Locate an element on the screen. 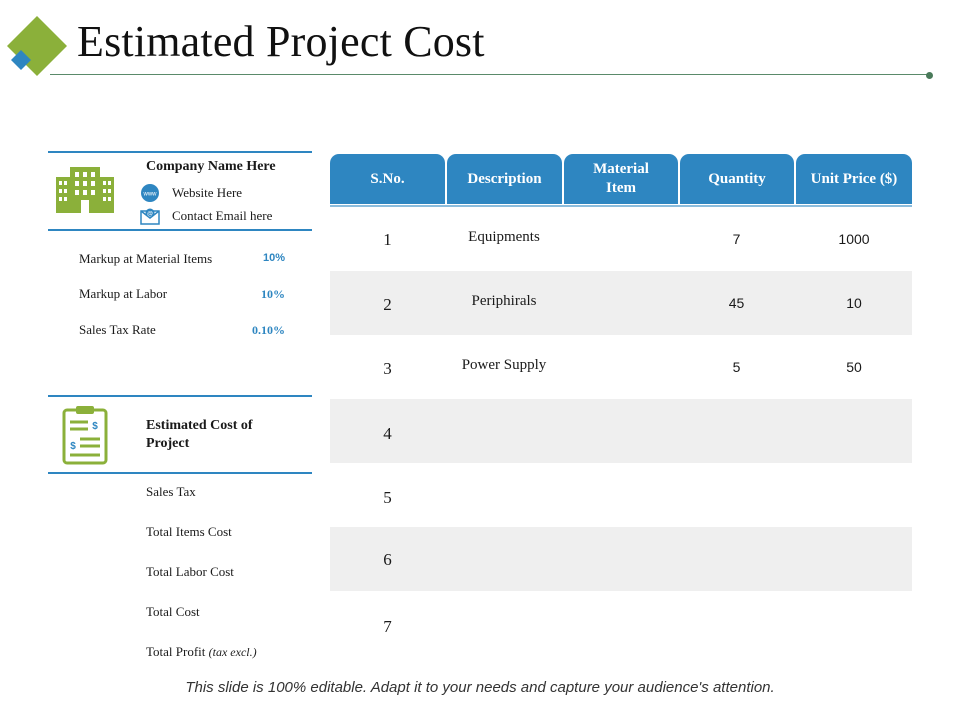 The height and width of the screenshot is (720, 960). estimate-top-rule is located at coordinates (180, 396).